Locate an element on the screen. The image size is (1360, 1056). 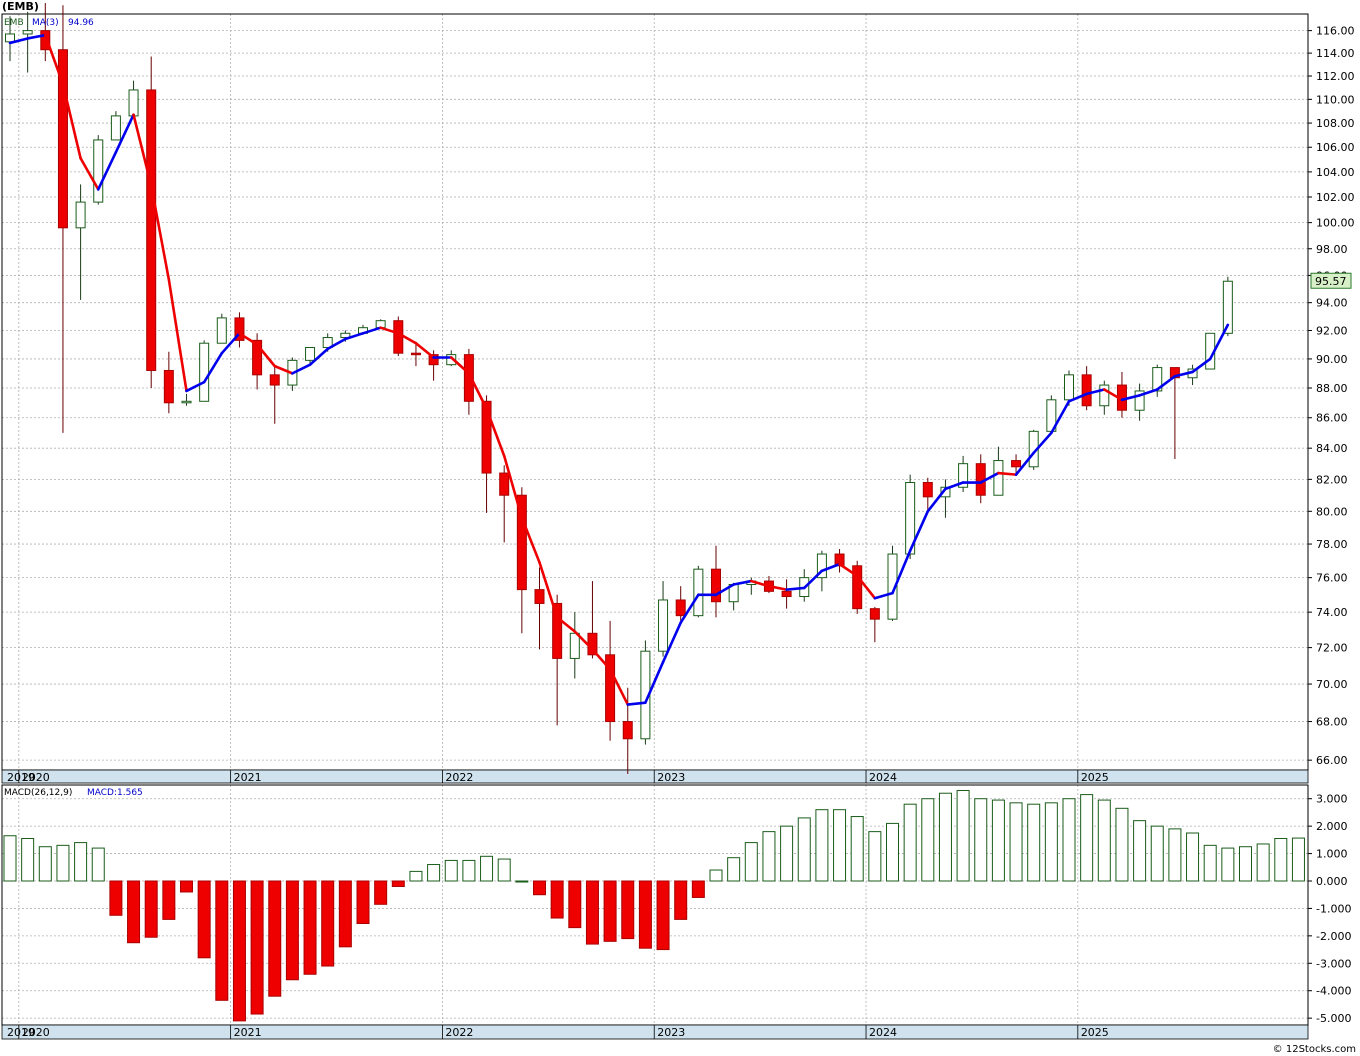
price-tick-label: 76.00 is located at coordinates (1332, 578).